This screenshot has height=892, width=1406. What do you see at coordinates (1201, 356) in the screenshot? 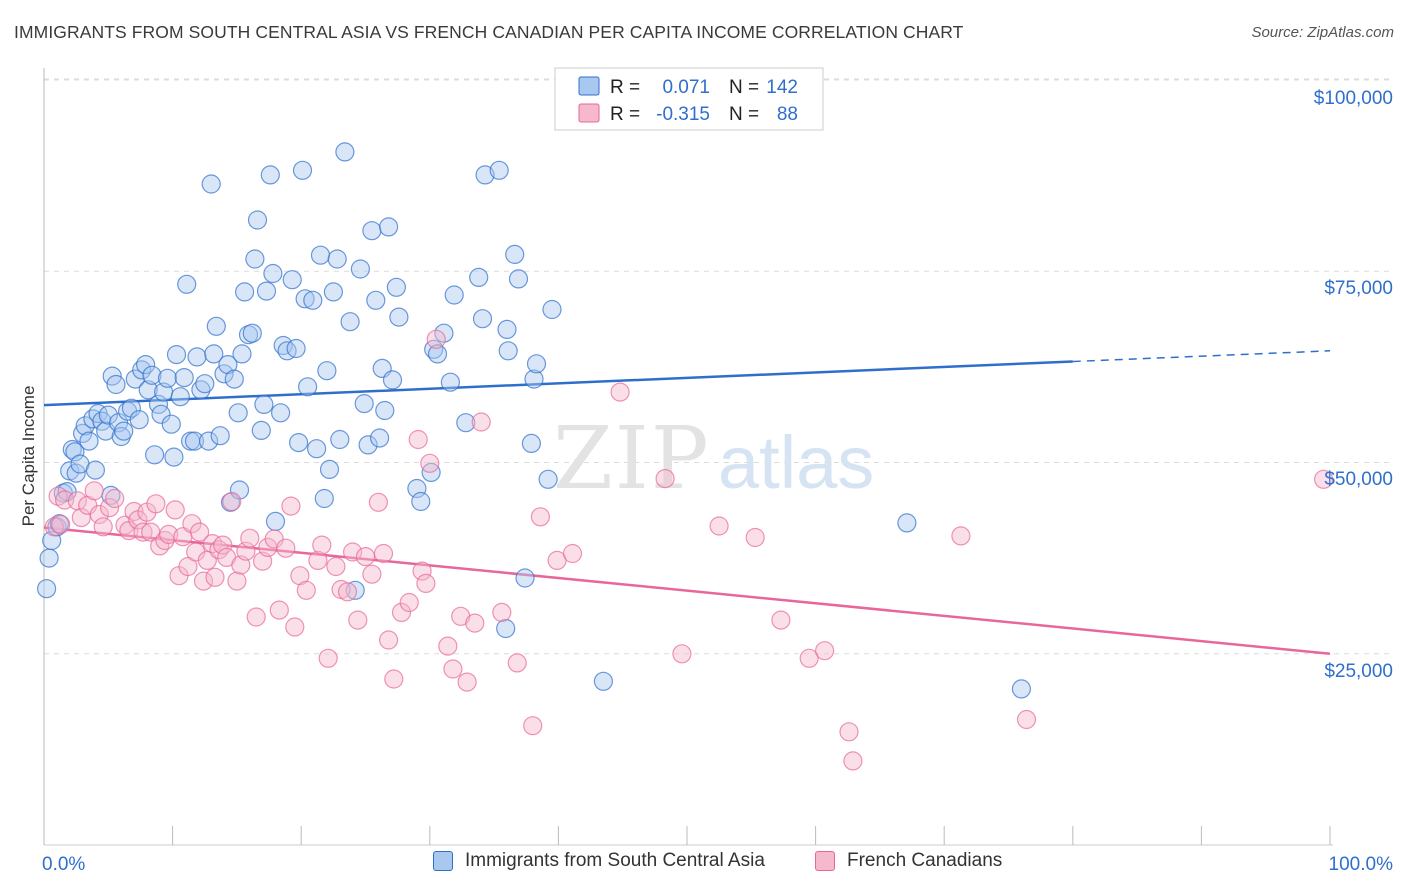
I see `trend-line-immigrants-extension` at bounding box center [1201, 356].